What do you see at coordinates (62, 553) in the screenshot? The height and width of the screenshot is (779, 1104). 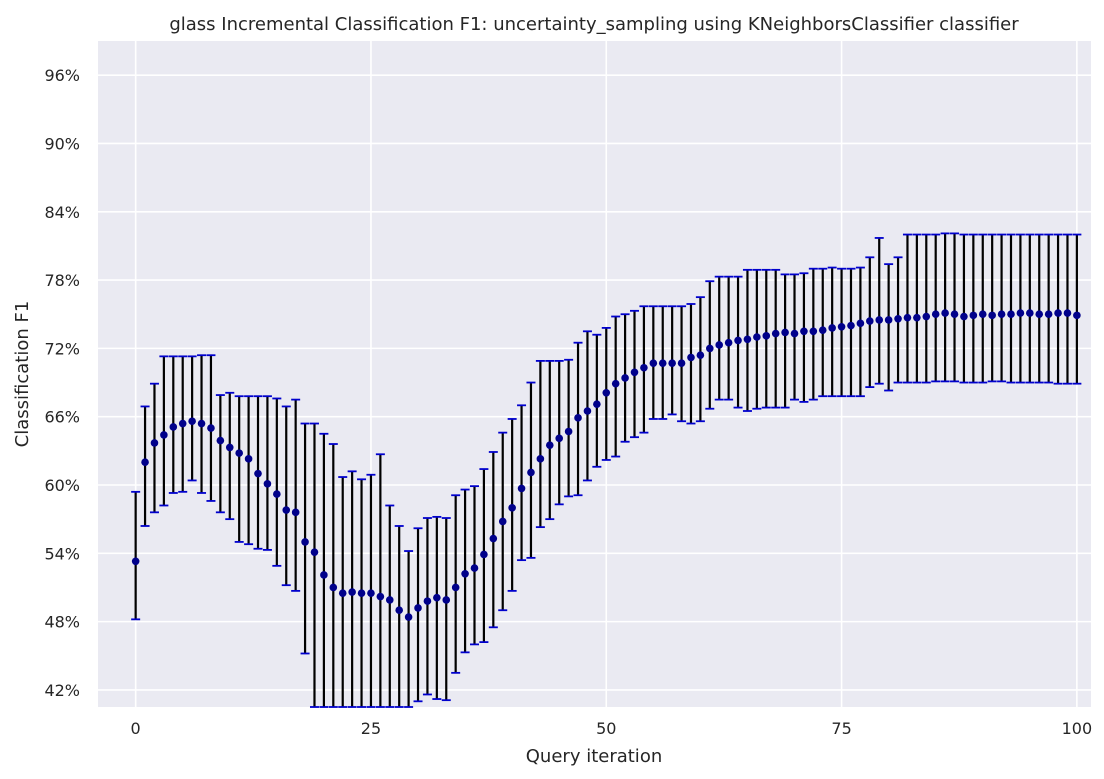 I see `y-tick-label: 54%` at bounding box center [62, 553].